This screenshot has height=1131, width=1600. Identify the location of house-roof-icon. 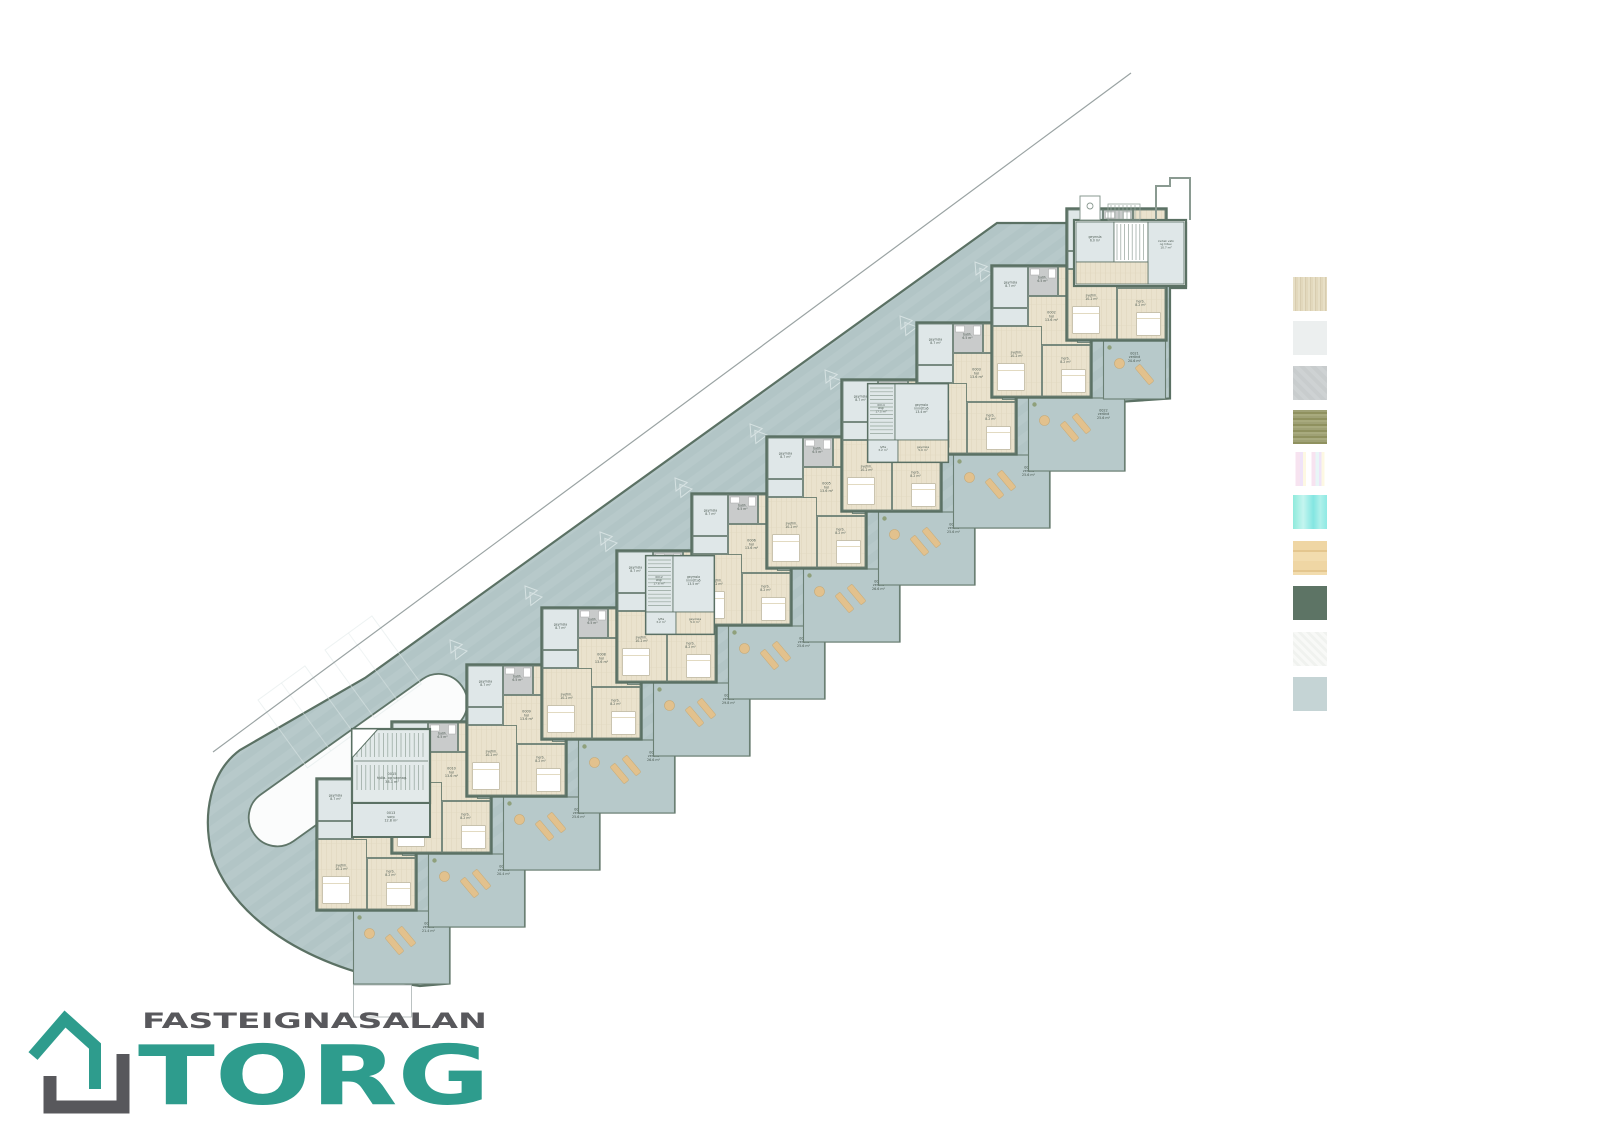
(64, 1049).